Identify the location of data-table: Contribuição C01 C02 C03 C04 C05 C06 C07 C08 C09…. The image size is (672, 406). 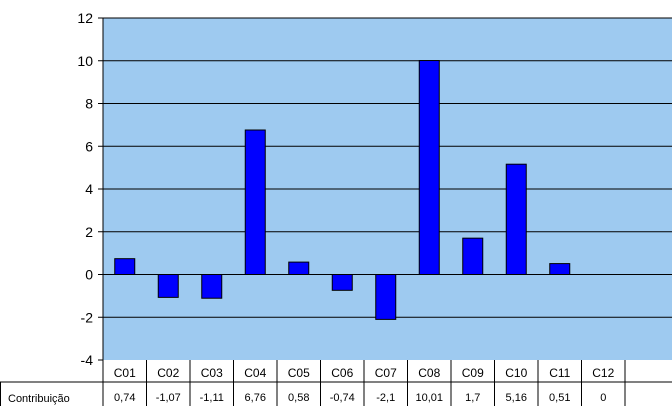
(336, 383).